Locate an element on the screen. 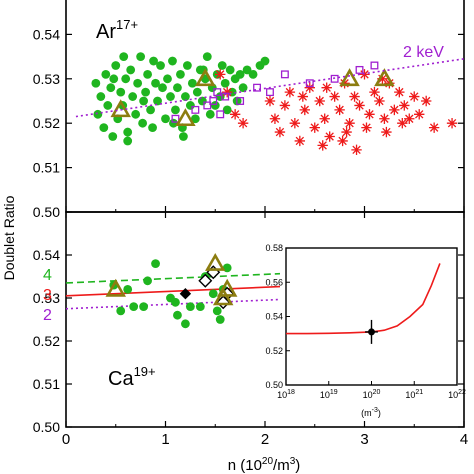 This screenshot has width=474, height=474. bottom-x-tick-label: 3 is located at coordinates (364, 439).